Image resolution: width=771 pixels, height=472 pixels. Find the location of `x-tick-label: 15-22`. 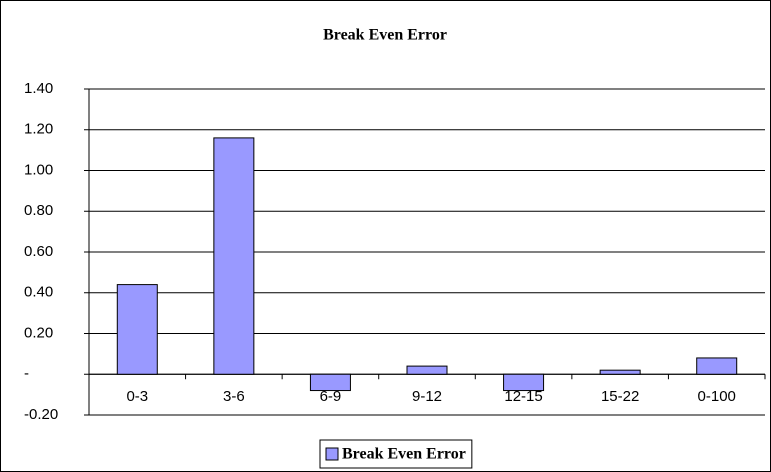

x-tick-label: 15-22 is located at coordinates (620, 396).